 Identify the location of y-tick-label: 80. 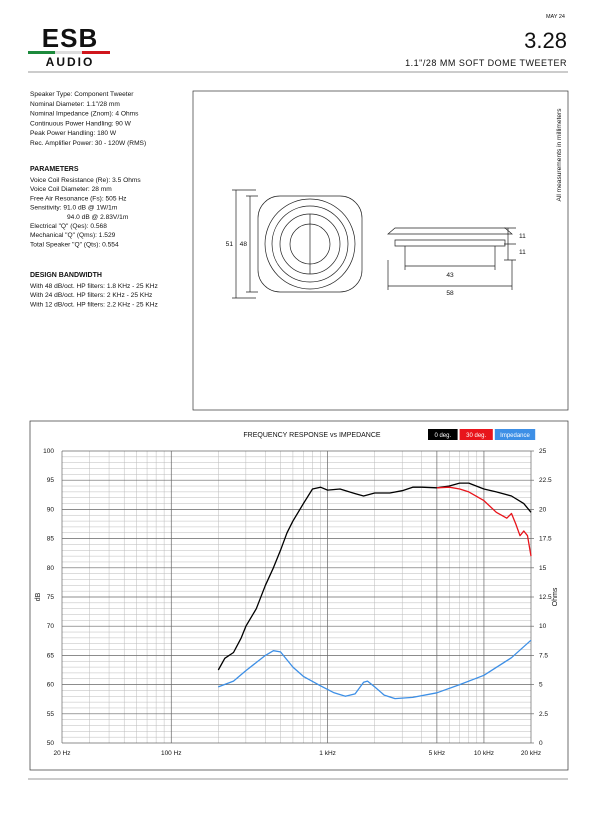
(51, 568).